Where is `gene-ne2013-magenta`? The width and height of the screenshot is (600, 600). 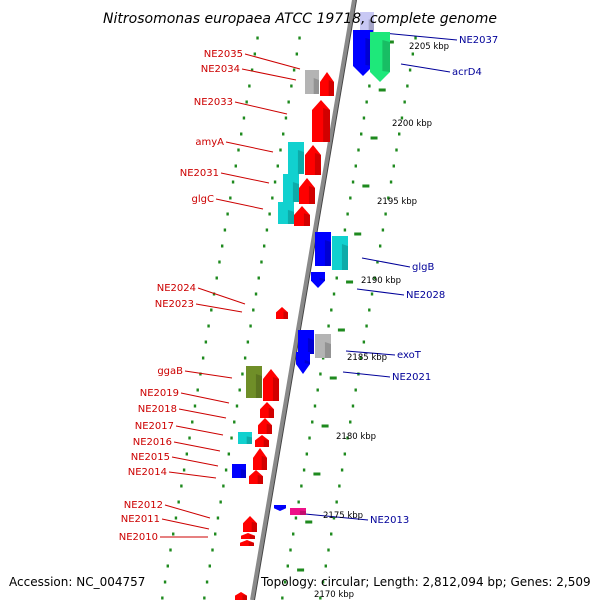 gene-ne2013-magenta is located at coordinates (298, 511).